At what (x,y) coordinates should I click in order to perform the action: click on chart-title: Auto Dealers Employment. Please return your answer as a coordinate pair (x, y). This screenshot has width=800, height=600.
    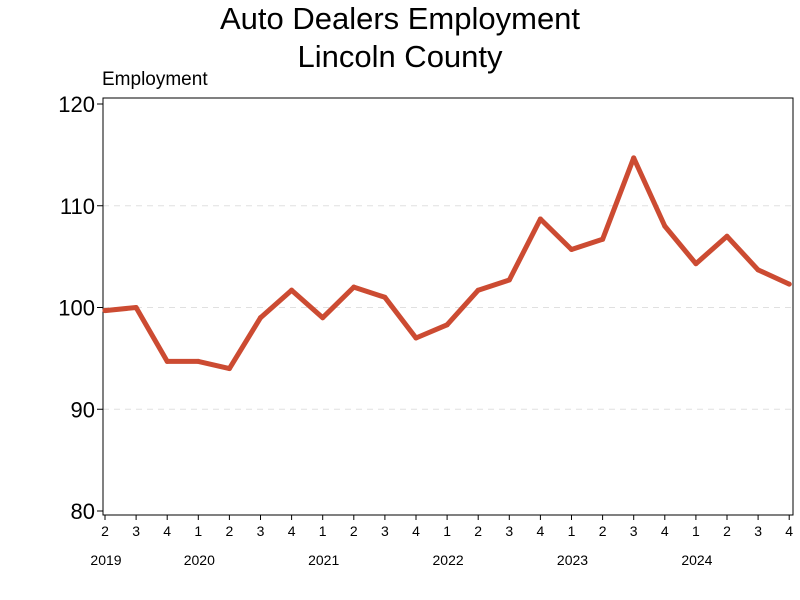
    Looking at the image, I should click on (400, 18).